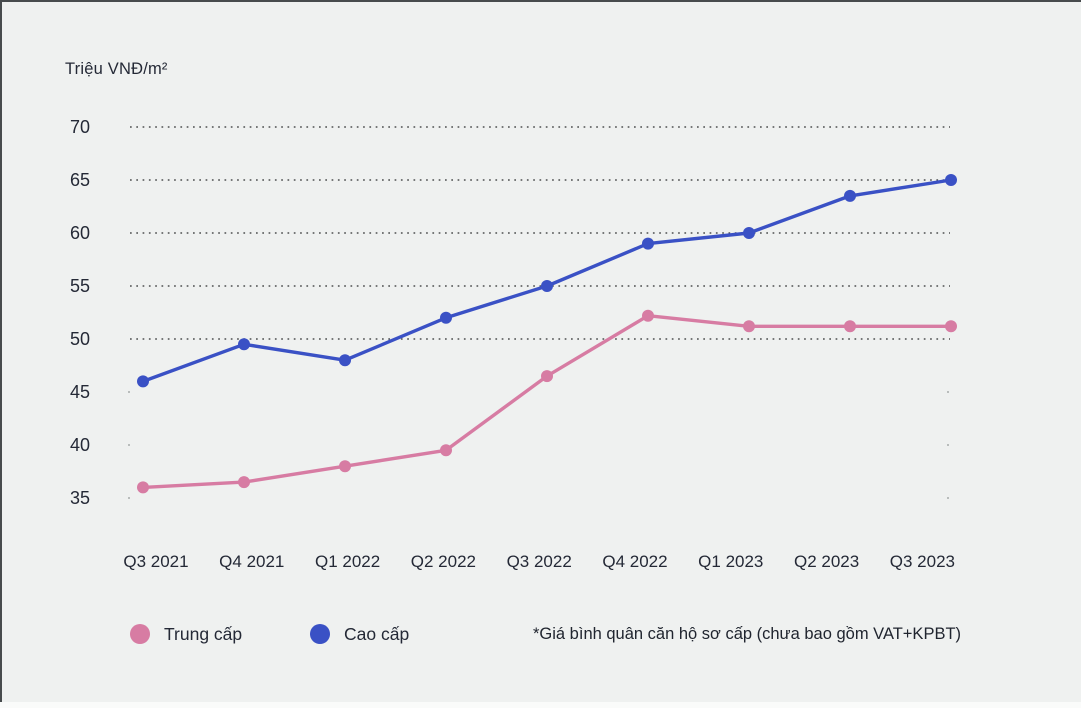 This screenshot has width=1081, height=708. Describe the element at coordinates (80, 445) in the screenshot. I see `y-axis-tick-label-40: 40` at that location.